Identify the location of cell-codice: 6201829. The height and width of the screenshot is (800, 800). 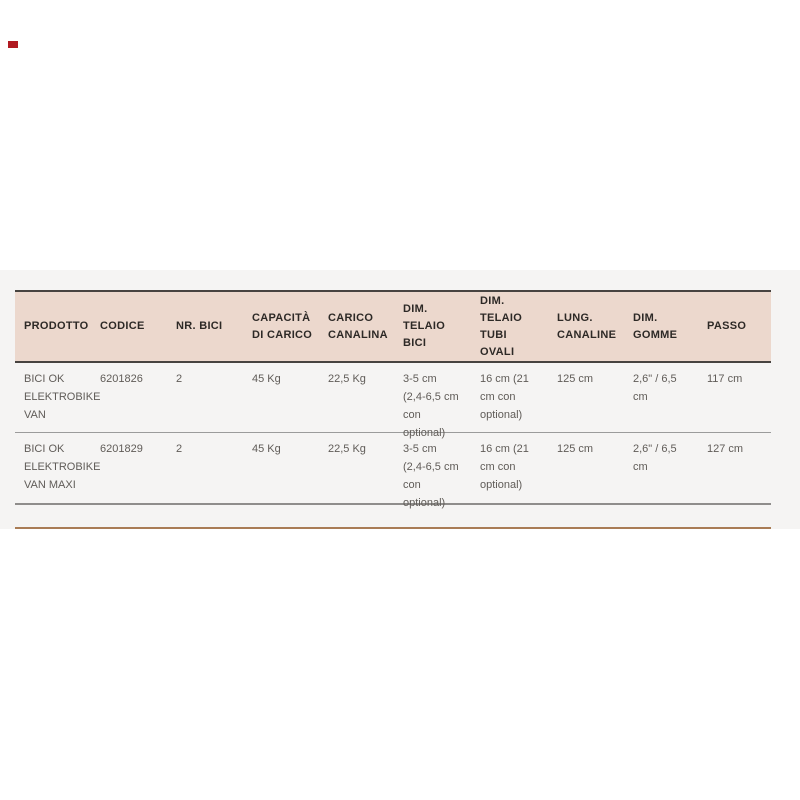
(121, 449).